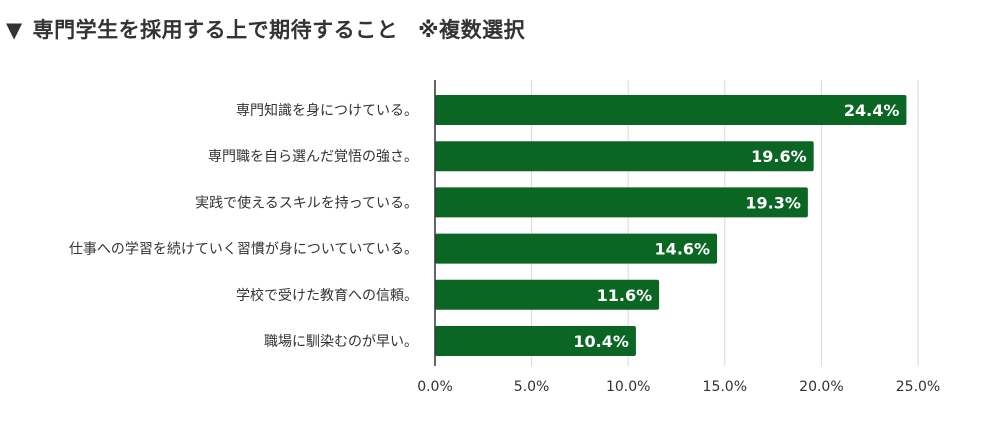 Image resolution: width=996 pixels, height=432 pixels. I want to click on x-tick-label: 15.0%, so click(725, 387).